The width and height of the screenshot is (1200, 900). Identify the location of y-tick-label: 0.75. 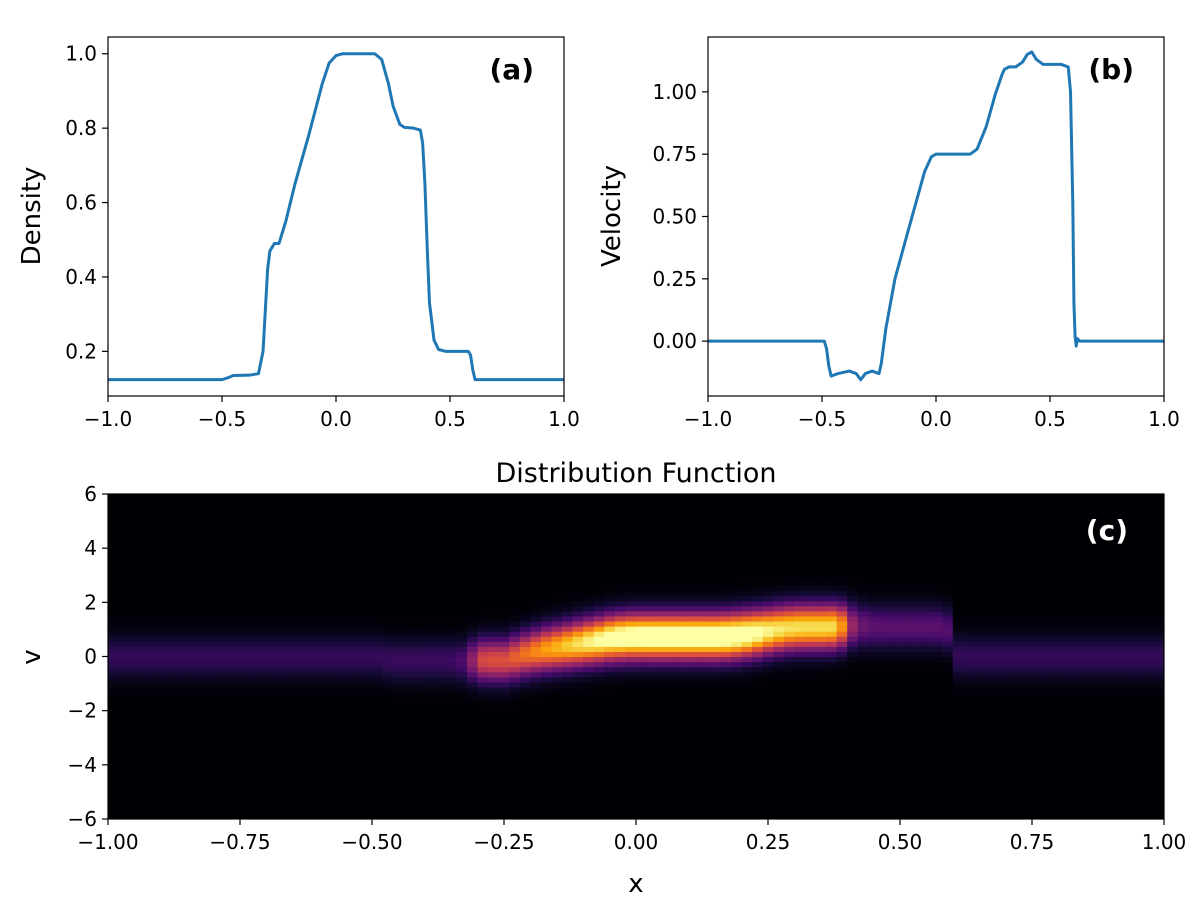
(674, 154).